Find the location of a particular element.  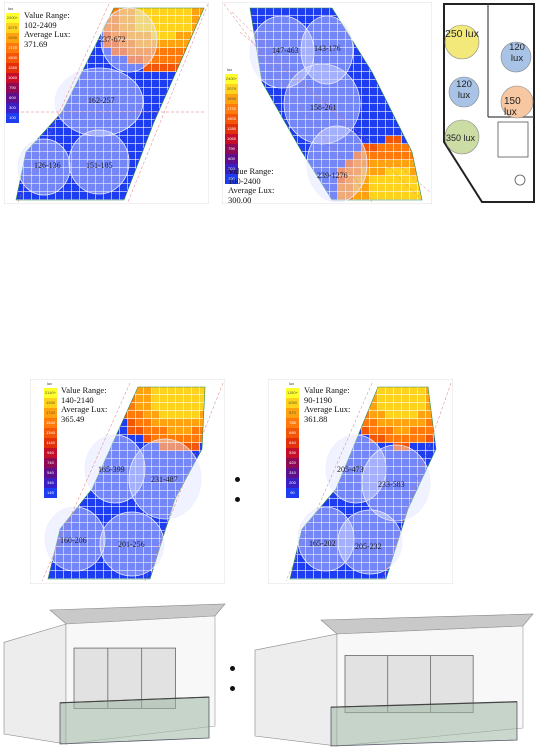

zone-label: 151-185 is located at coordinates (99, 165).